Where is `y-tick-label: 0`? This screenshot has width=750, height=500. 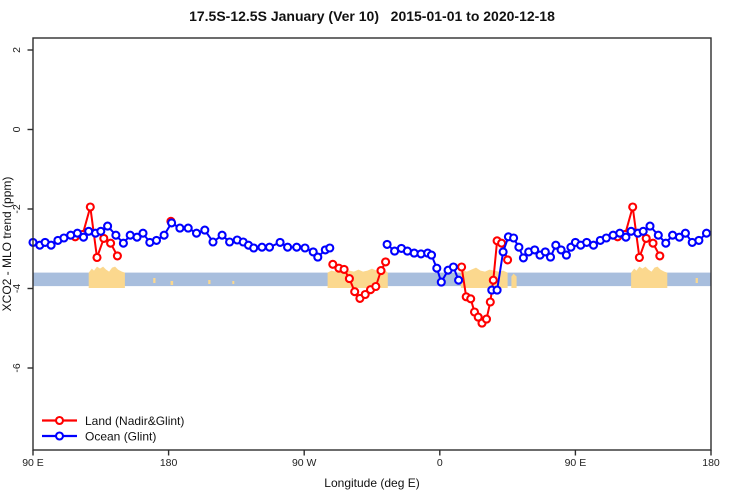
y-tick-label: 0 is located at coordinates (17, 129).